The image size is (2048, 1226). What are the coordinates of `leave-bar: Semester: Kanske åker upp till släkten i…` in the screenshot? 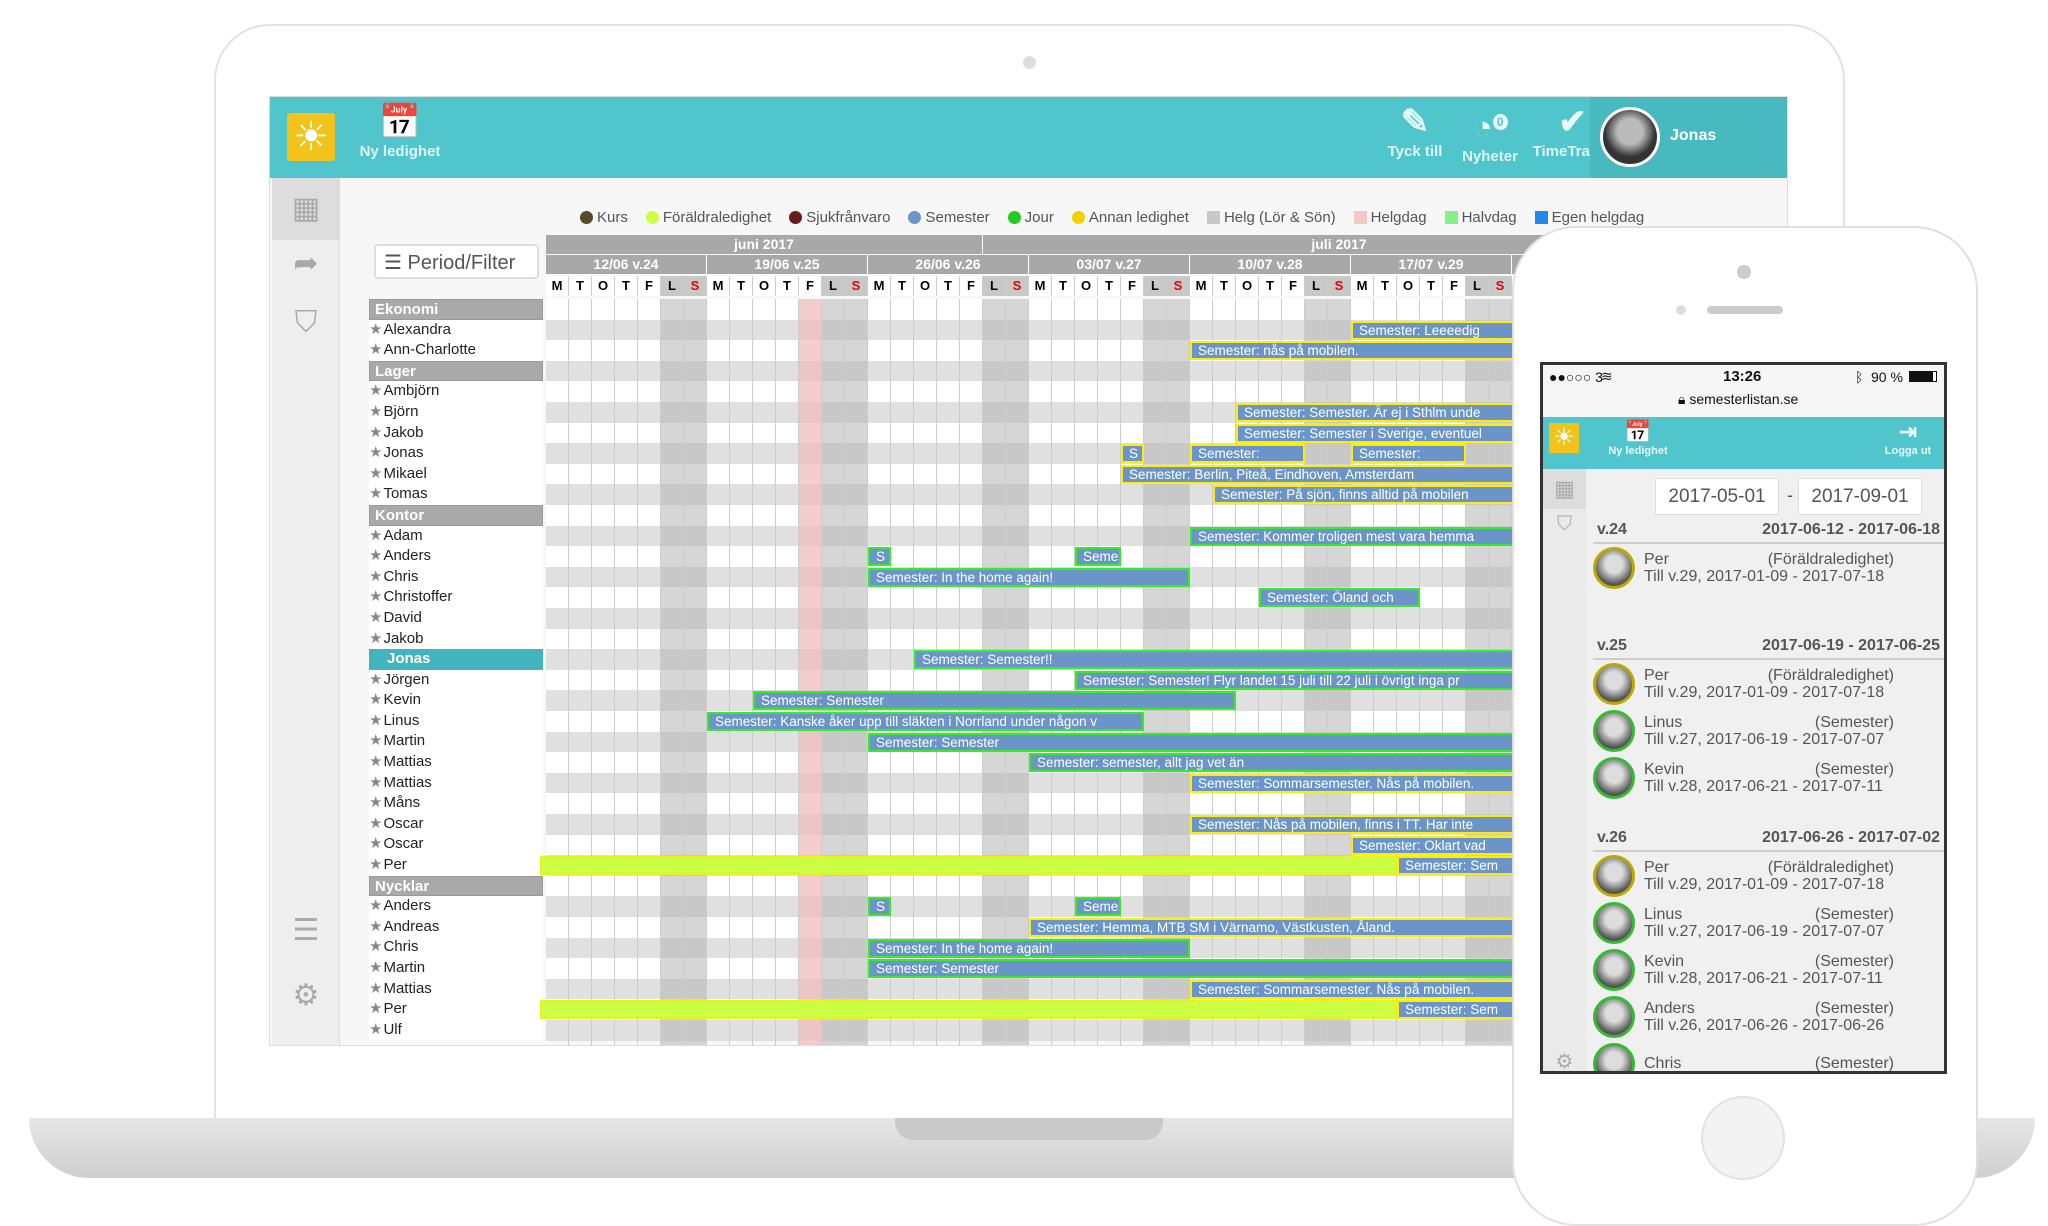 It's located at (925, 721).